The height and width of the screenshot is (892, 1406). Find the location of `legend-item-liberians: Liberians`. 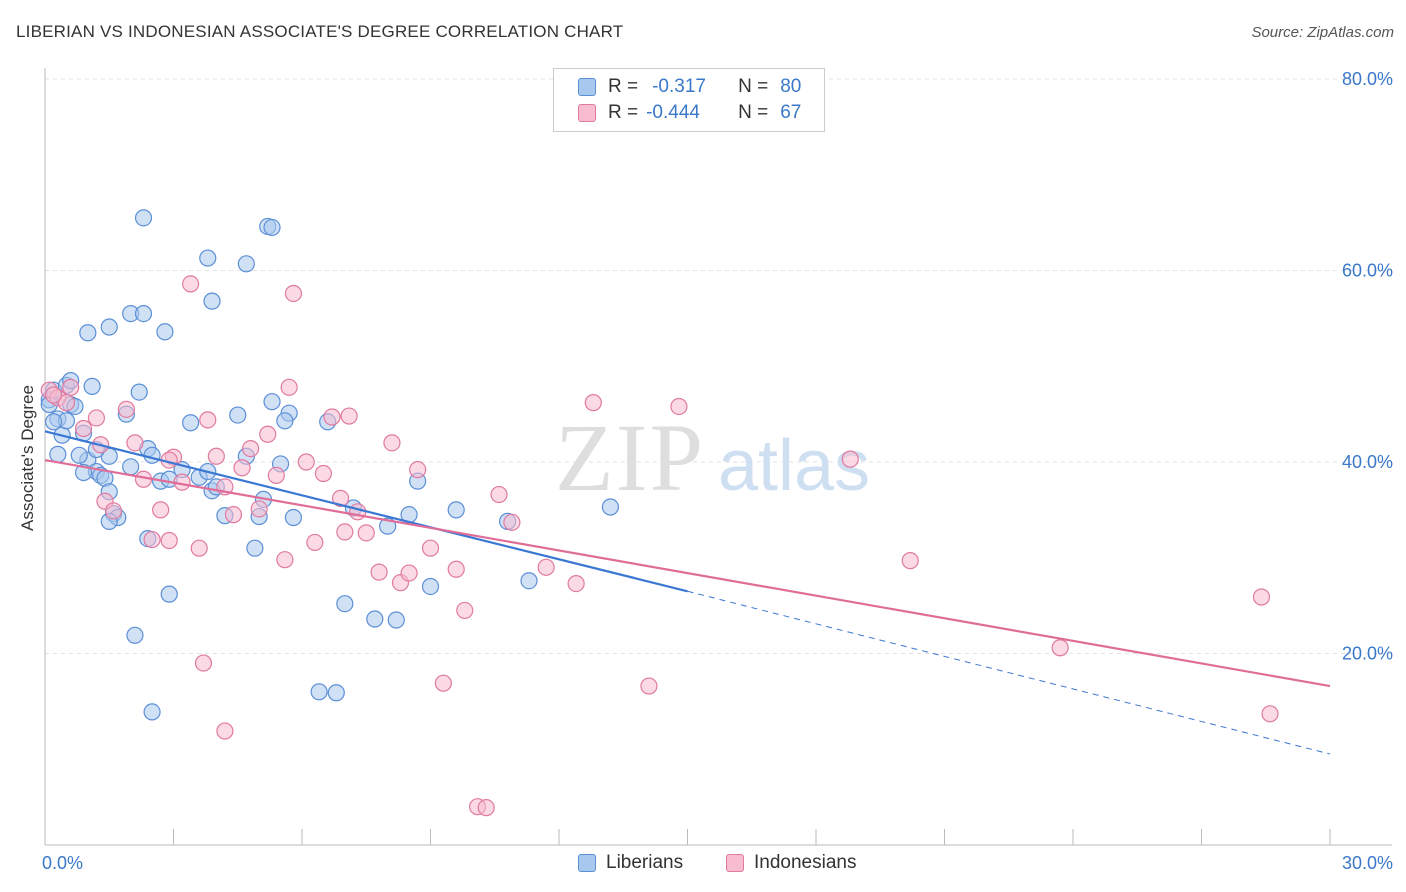

legend-item-liberians: Liberians is located at coordinates (630, 863).